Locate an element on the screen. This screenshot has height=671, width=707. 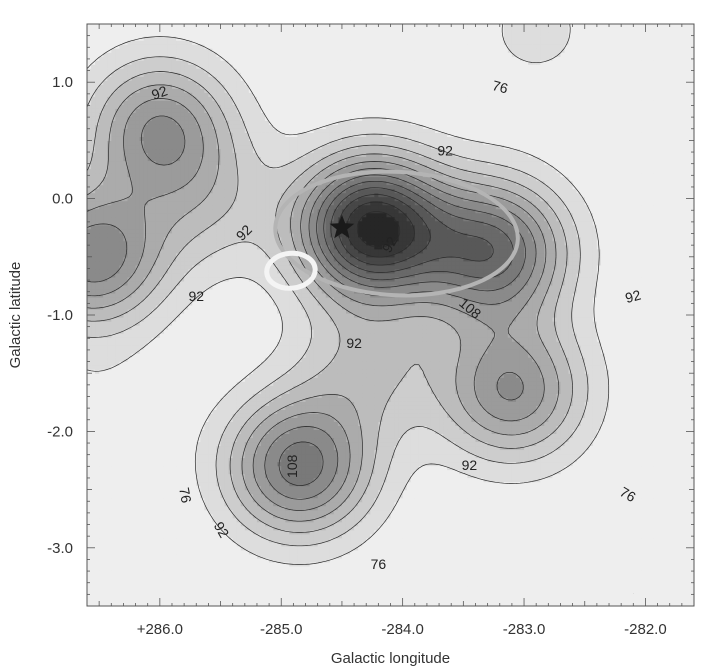
annotations is located at coordinates (392, 233).